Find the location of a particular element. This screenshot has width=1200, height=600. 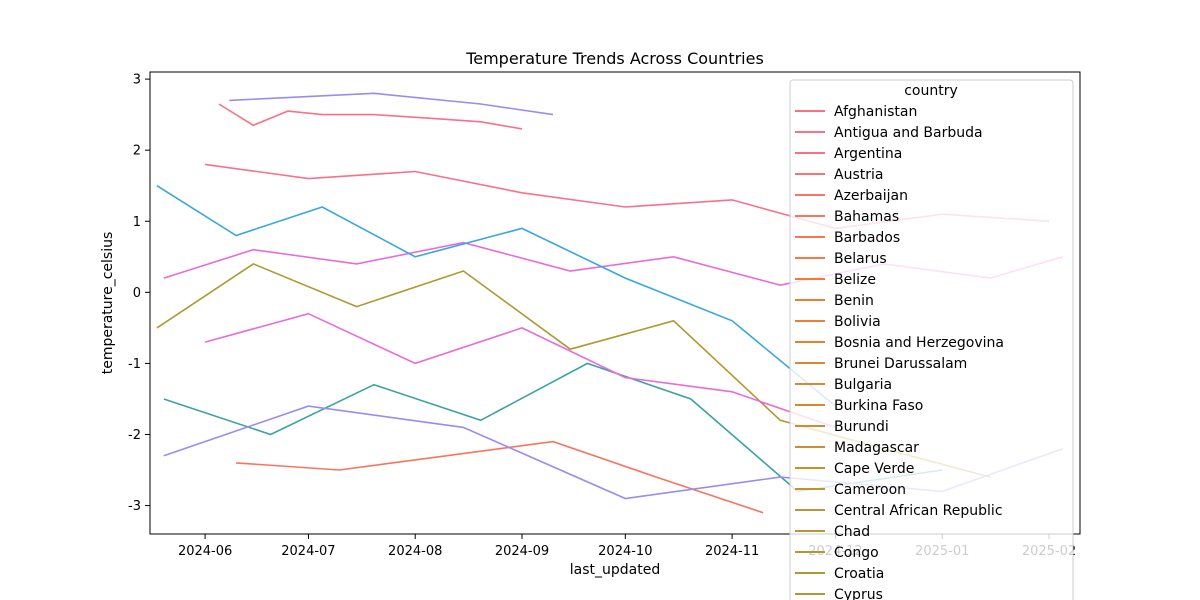

legend-item-label: Belize is located at coordinates (855, 280).